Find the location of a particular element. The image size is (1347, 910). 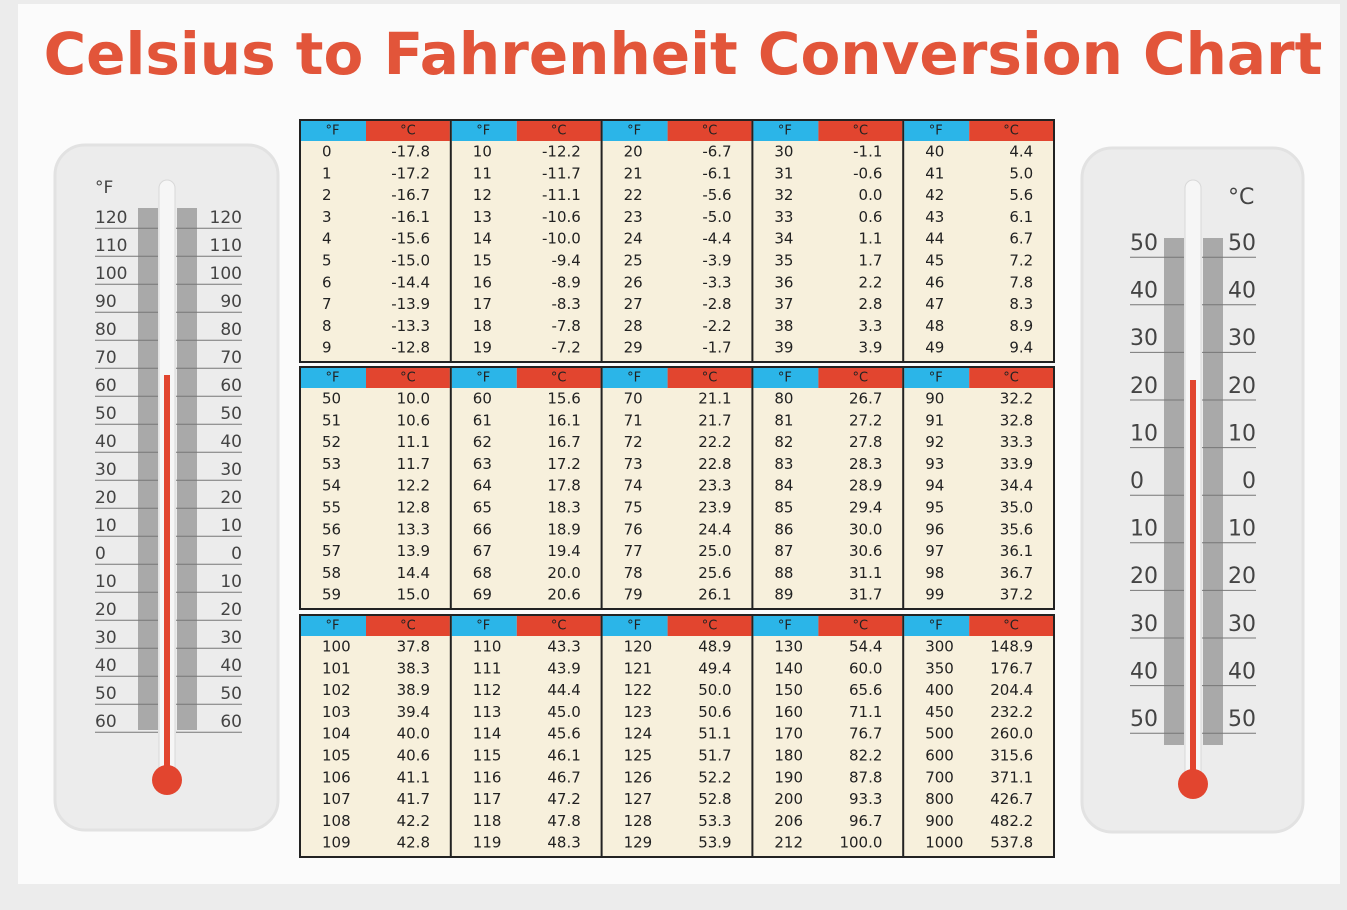

fahrenheit-value: 113 is located at coordinates (487, 712).